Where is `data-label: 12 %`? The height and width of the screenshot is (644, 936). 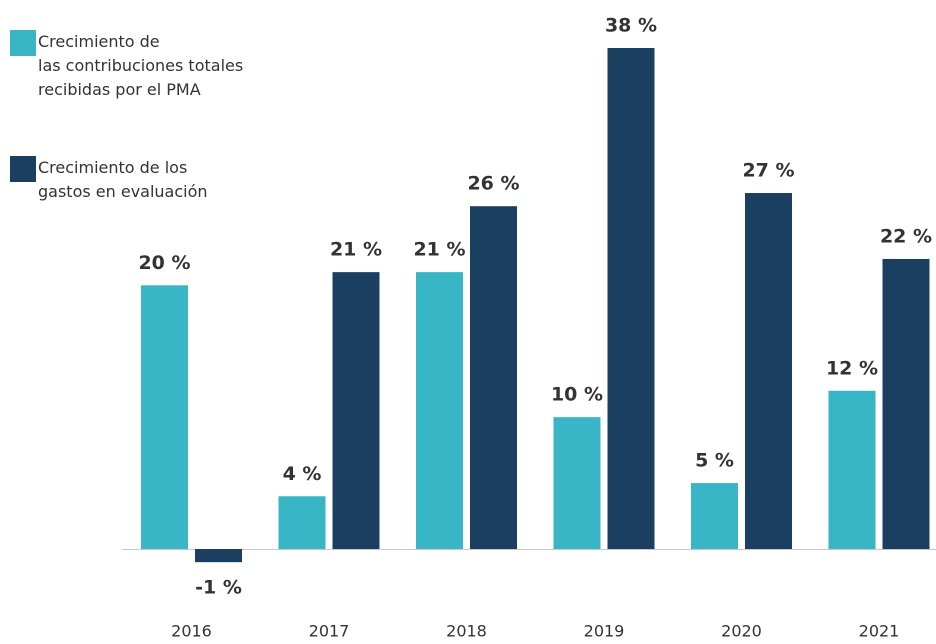
data-label: 12 % is located at coordinates (852, 368).